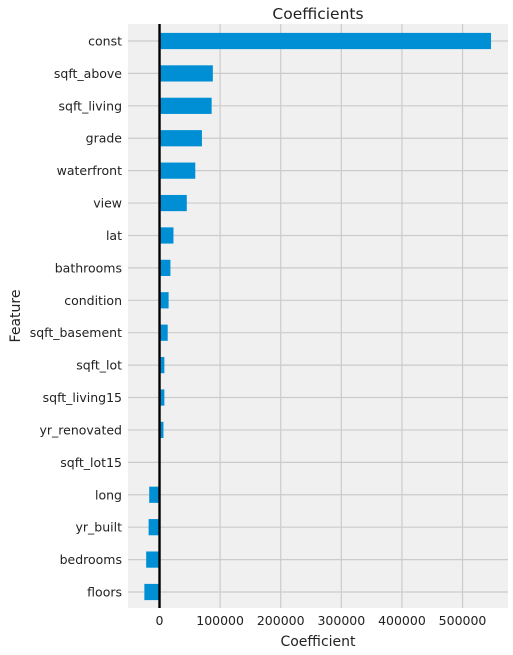 This screenshot has width=513, height=655. What do you see at coordinates (104, 592) in the screenshot?
I see `y-tick-label: floors` at bounding box center [104, 592].